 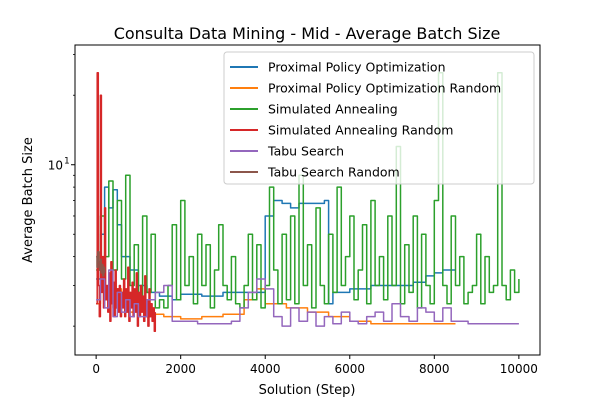 I want to click on x-axis: 0 2000 4000 6000 8000 10000, so click(x=315, y=365).